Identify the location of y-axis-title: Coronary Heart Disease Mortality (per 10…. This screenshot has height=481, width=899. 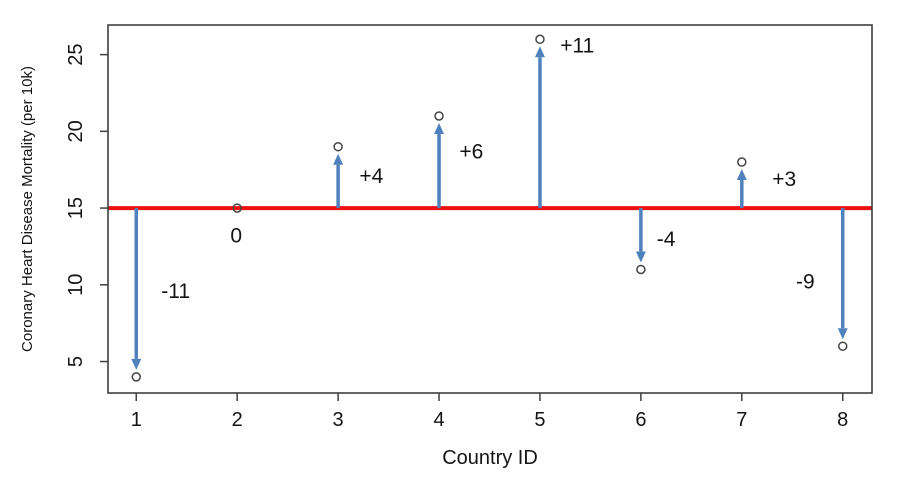
(27, 209).